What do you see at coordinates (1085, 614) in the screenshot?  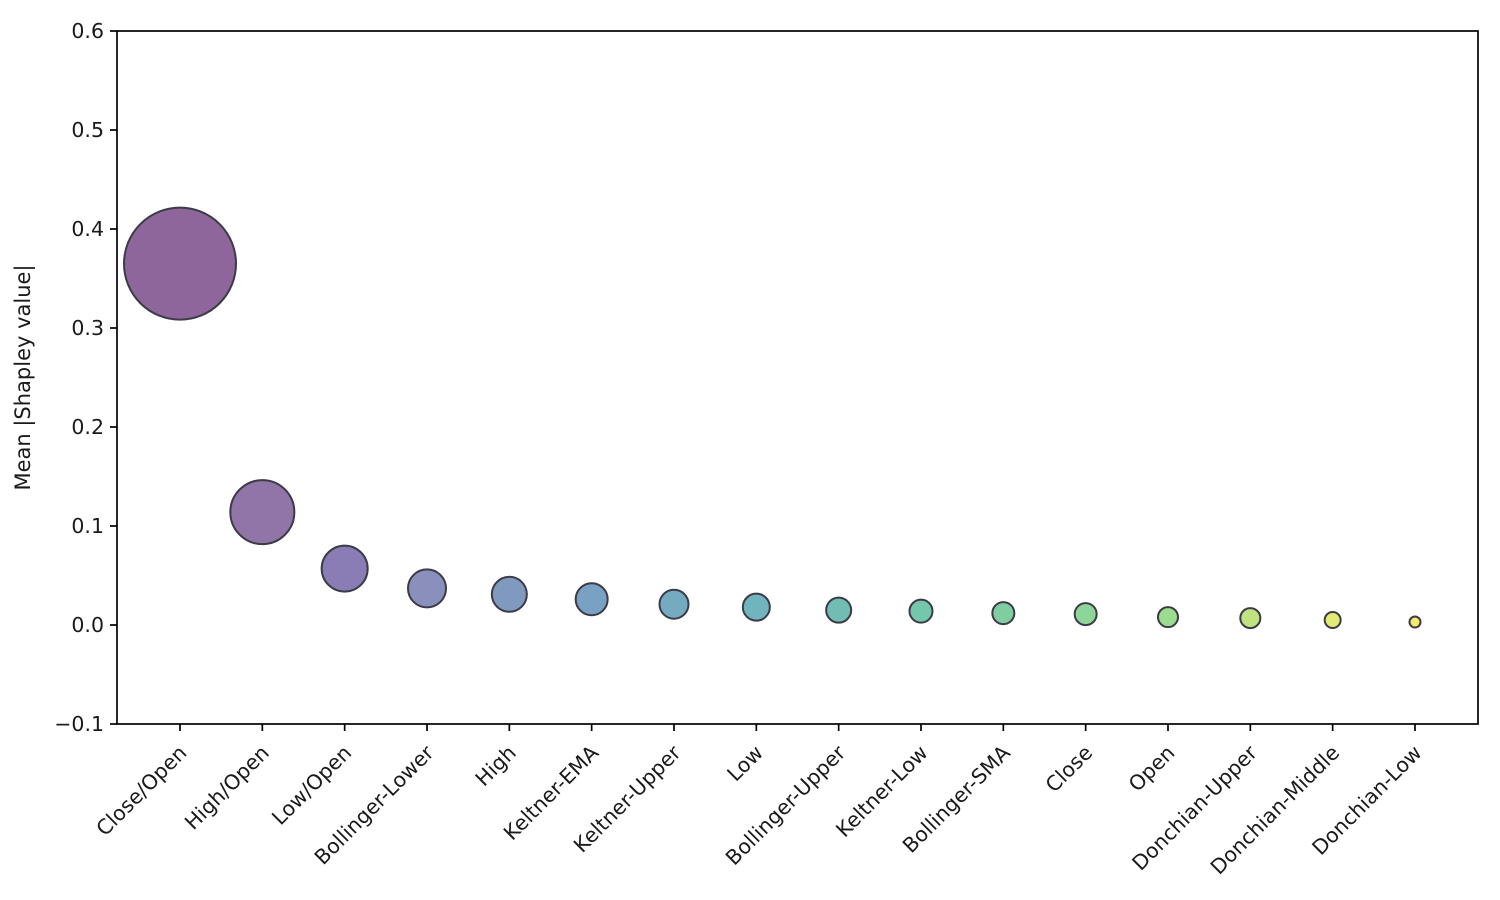 I see `bubble-close` at bounding box center [1085, 614].